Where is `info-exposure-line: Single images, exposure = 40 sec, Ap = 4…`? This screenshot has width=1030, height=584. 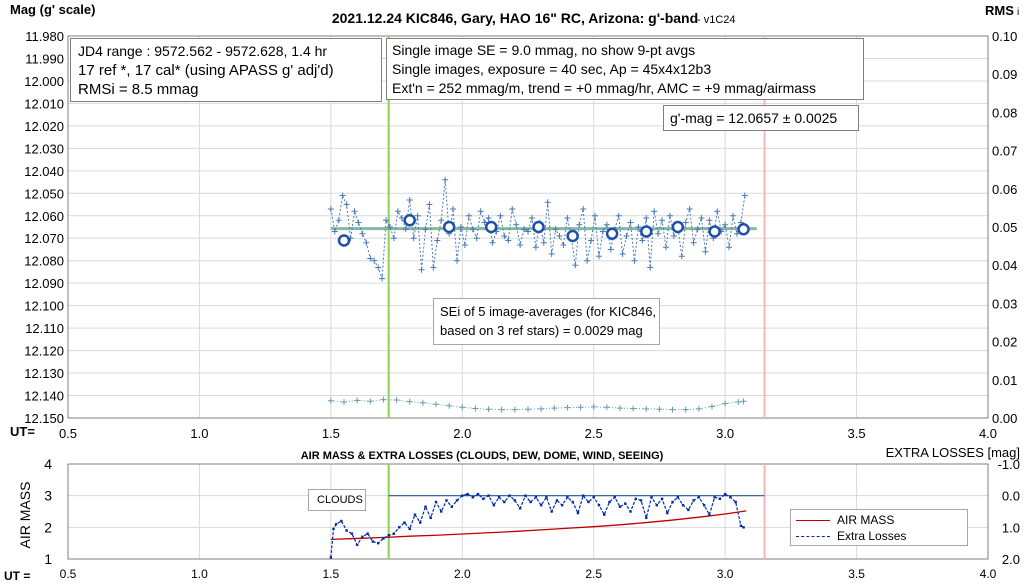
info-exposure-line: Single images, exposure = 40 sec, Ap = 4… is located at coordinates (552, 69).